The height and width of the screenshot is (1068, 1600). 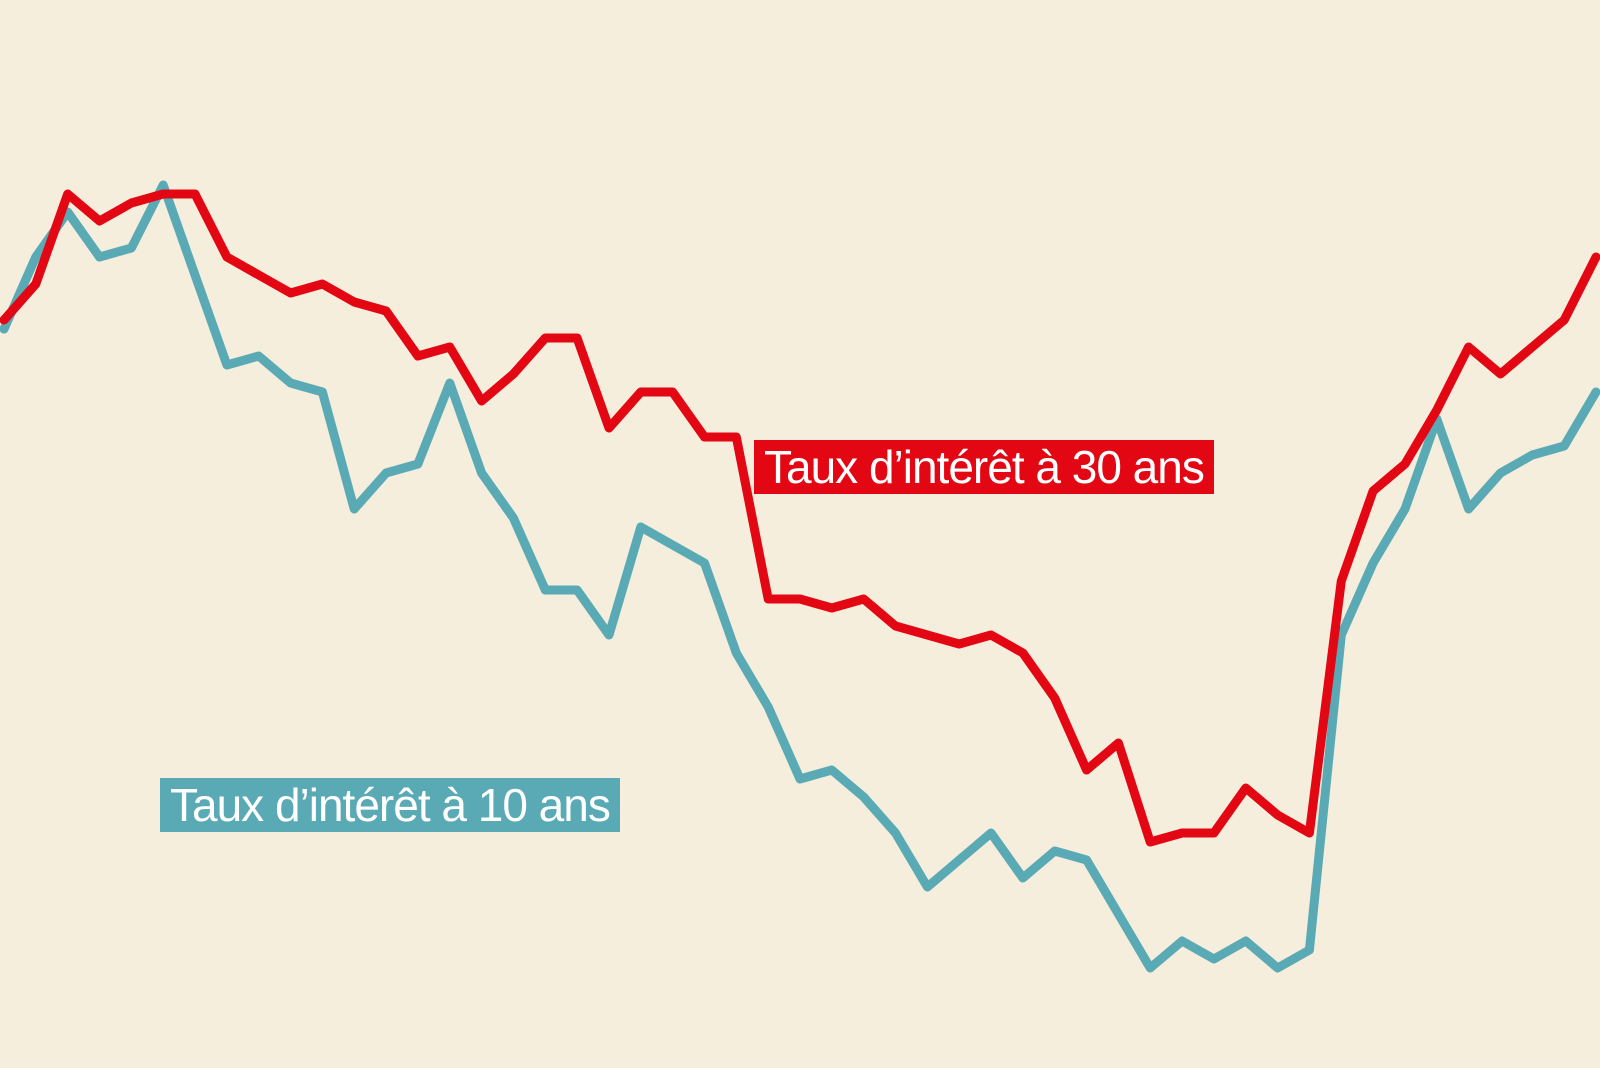 I want to click on series-label-10-ans: Taux d’intérêt à 10 ans, so click(x=390, y=805).